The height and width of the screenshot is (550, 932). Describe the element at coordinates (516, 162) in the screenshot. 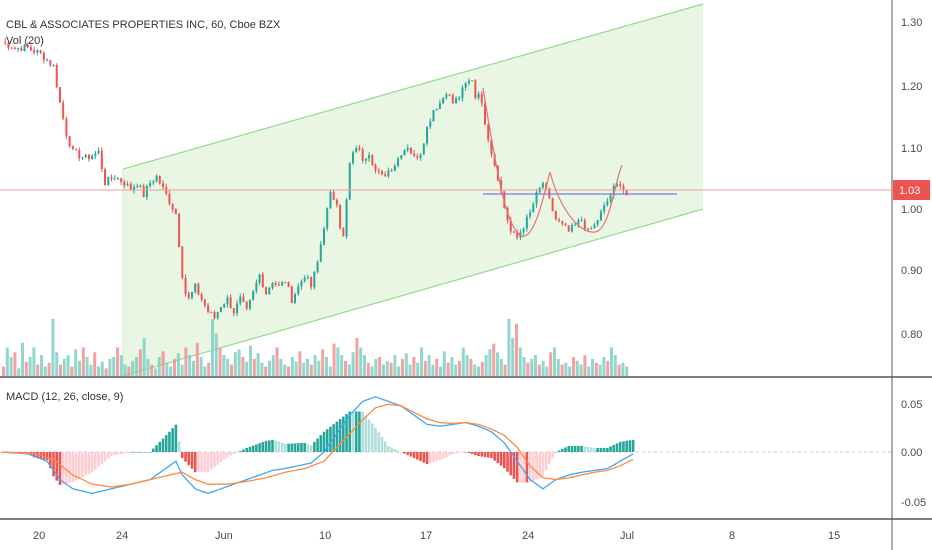

I see `cup-left` at that location.